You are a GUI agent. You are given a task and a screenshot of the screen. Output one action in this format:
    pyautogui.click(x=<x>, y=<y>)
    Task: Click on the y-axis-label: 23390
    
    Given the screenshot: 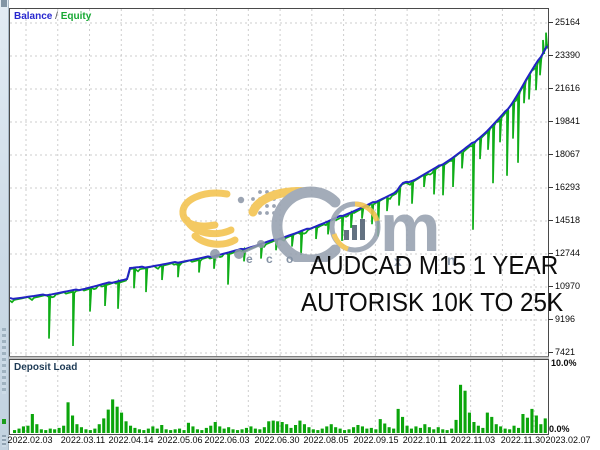 What is the action you would take?
    pyautogui.click(x=568, y=55)
    